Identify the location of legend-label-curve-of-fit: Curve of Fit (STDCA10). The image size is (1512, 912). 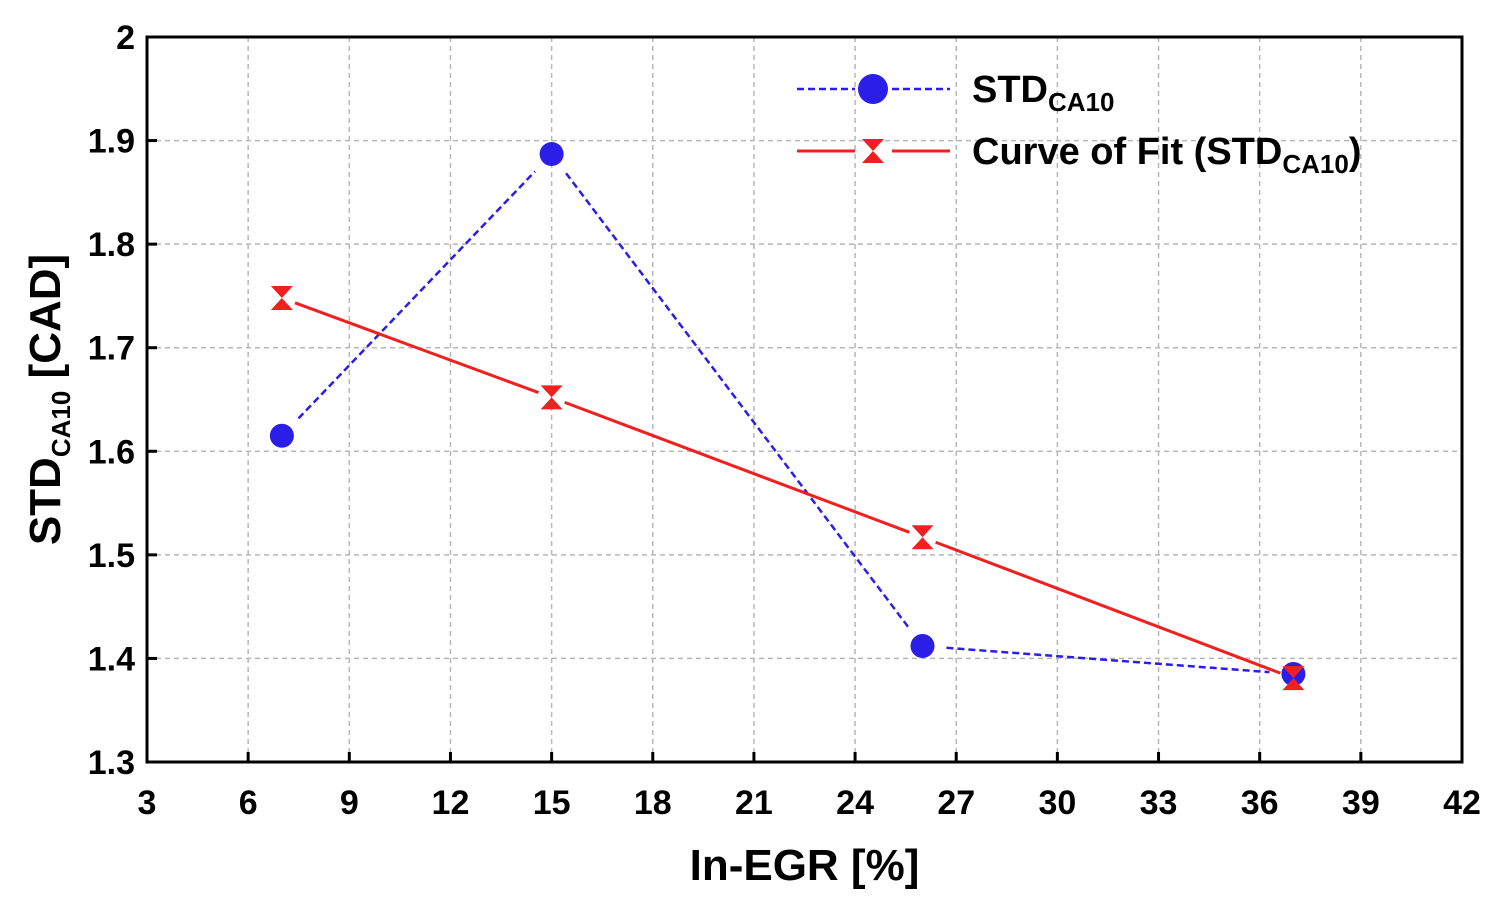
(1166, 155).